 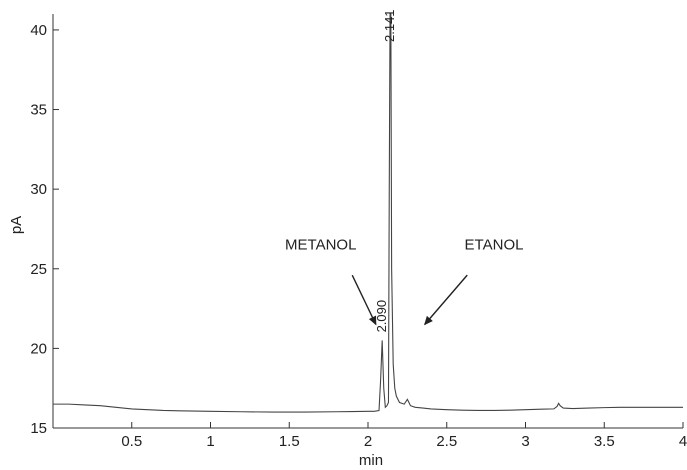 What do you see at coordinates (320, 245) in the screenshot?
I see `annotation-label: METANOL` at bounding box center [320, 245].